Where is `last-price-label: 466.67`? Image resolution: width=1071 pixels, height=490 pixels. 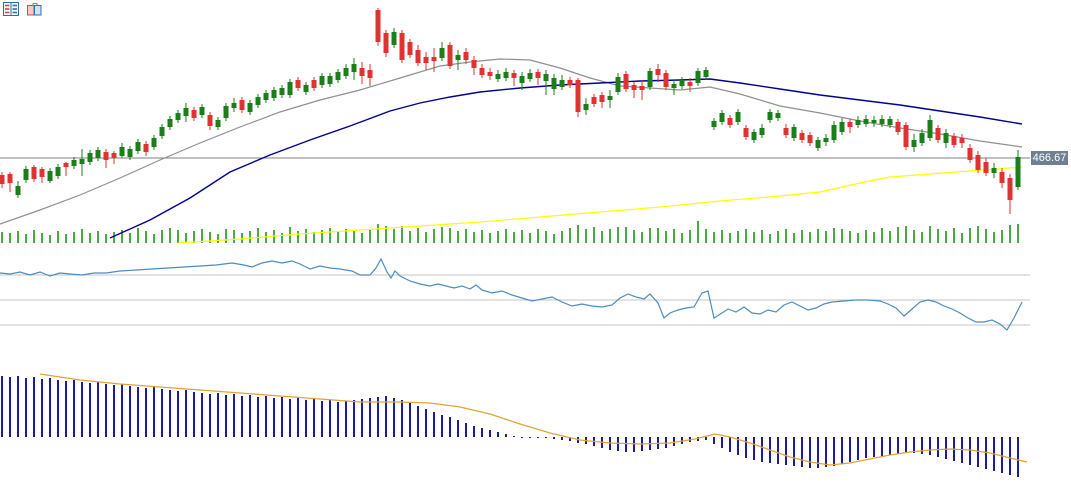
last-price-label: 466.67 is located at coordinates (1049, 158).